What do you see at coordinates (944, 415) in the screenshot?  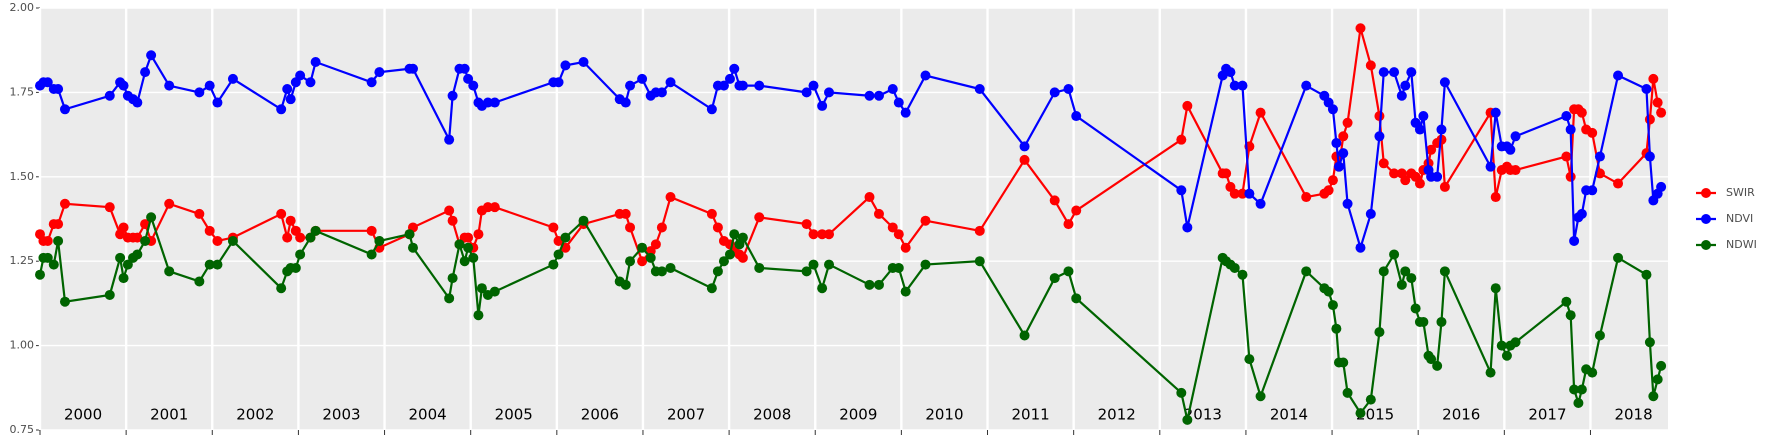 I see `year-label: 2010` at bounding box center [944, 415].